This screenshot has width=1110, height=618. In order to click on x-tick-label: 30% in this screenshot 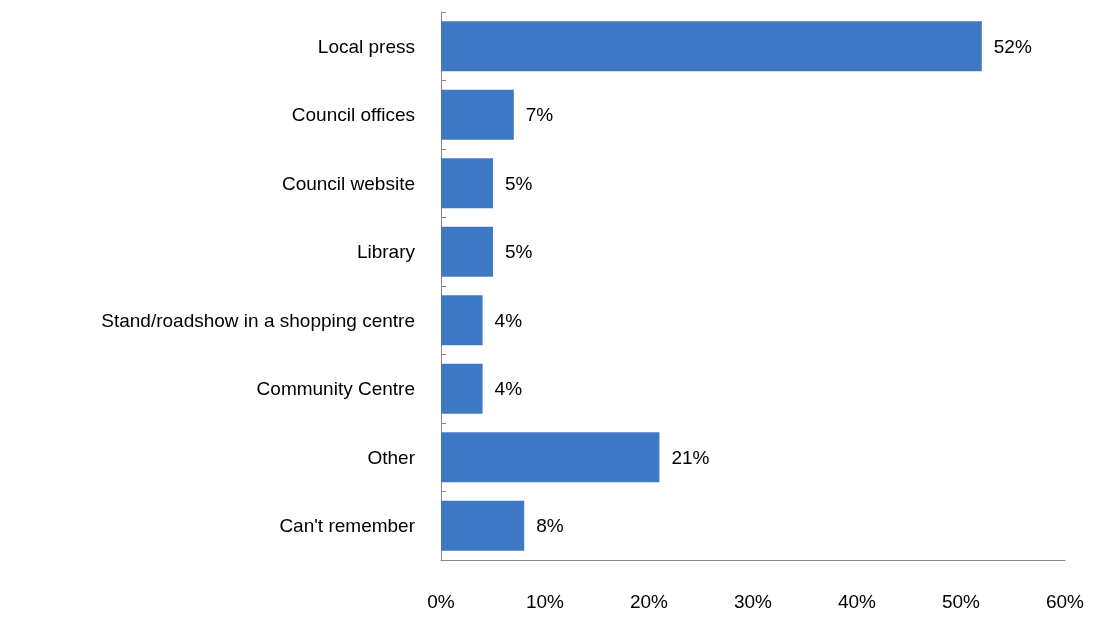, I will do `click(753, 601)`.